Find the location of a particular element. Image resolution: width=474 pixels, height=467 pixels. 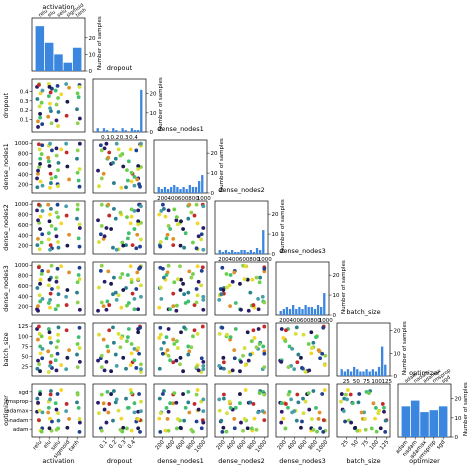

hist-ytick-label-batch_size-1: 10 is located at coordinates (397, 354).